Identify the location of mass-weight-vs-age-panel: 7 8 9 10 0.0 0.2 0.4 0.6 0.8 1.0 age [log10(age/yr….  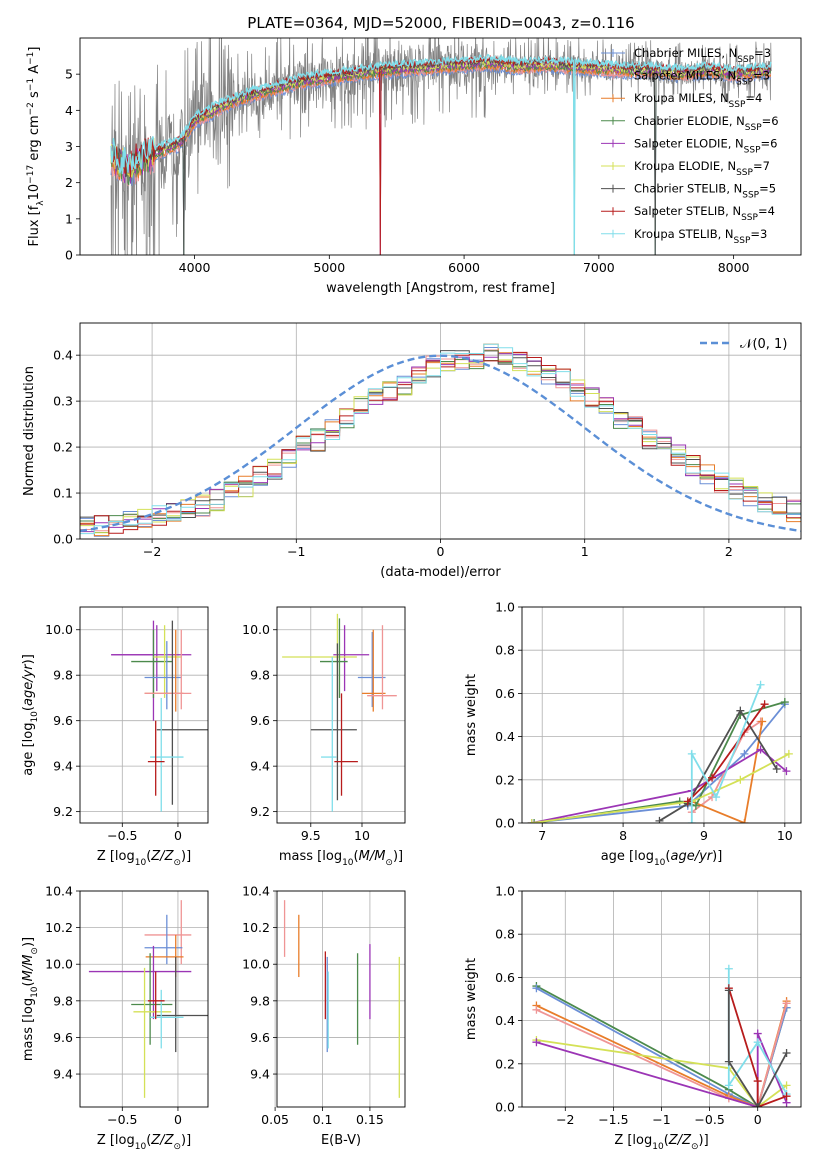
(633, 734).